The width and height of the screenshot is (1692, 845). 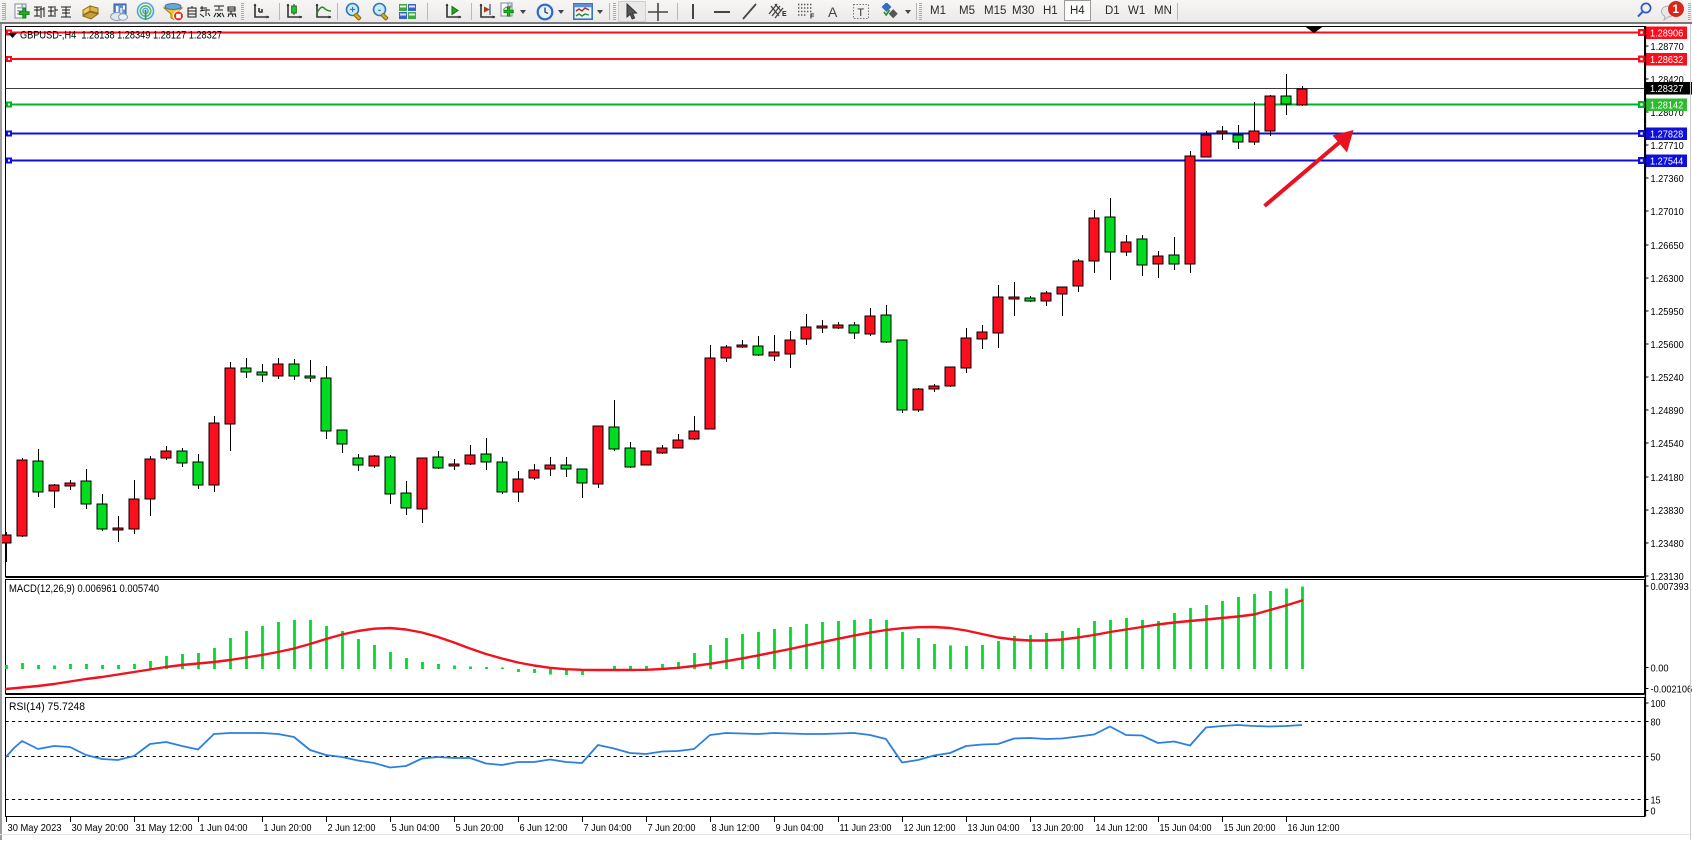 What do you see at coordinates (1667, 444) in the screenshot?
I see `svg-text: 1.24540` at bounding box center [1667, 444].